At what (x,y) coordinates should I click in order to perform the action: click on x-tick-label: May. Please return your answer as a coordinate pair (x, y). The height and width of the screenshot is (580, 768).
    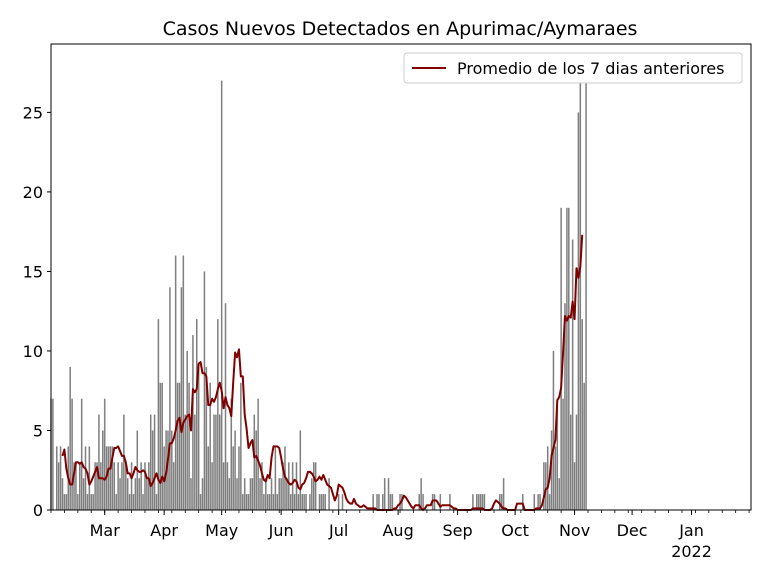
    Looking at the image, I should click on (221, 530).